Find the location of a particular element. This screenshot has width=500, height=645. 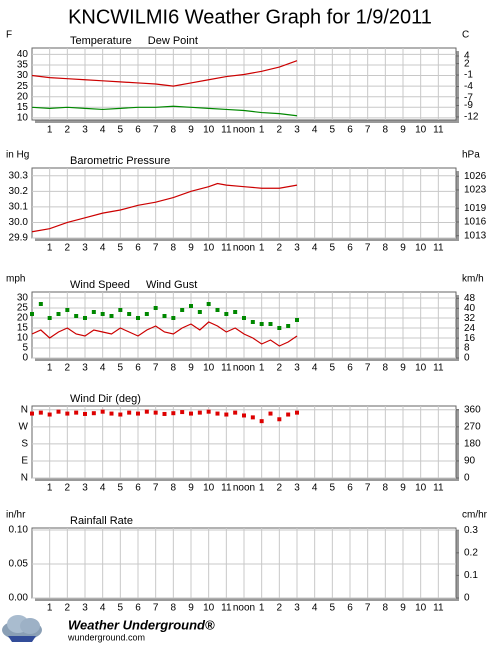

y2-tick-label: 1023 is located at coordinates (475, 190).